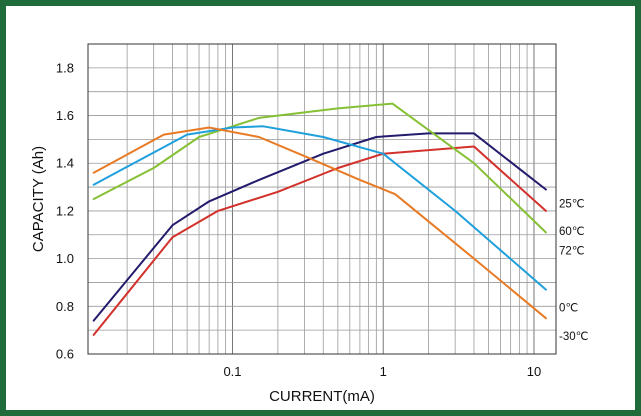  I want to click on series-label: -30℃, so click(574, 337).